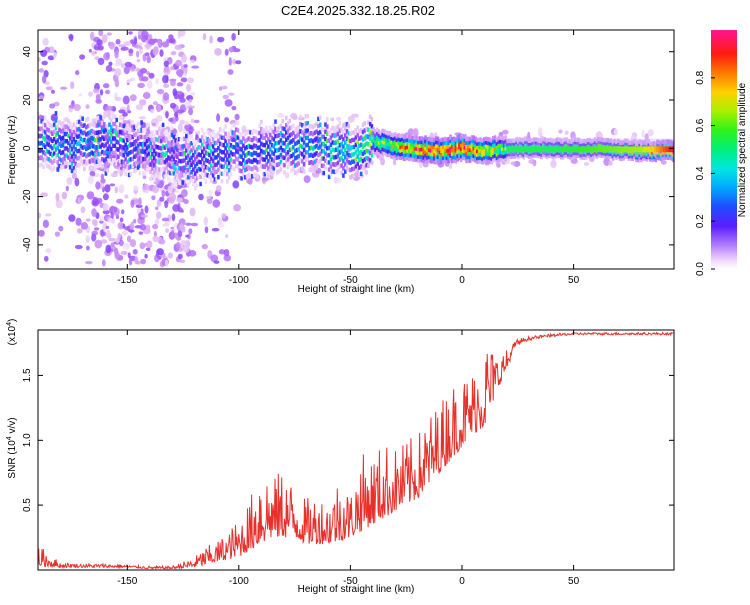 The image size is (750, 605). What do you see at coordinates (577, 149) in the screenshot?
I see `spectrogram-core-cell` at bounding box center [577, 149].